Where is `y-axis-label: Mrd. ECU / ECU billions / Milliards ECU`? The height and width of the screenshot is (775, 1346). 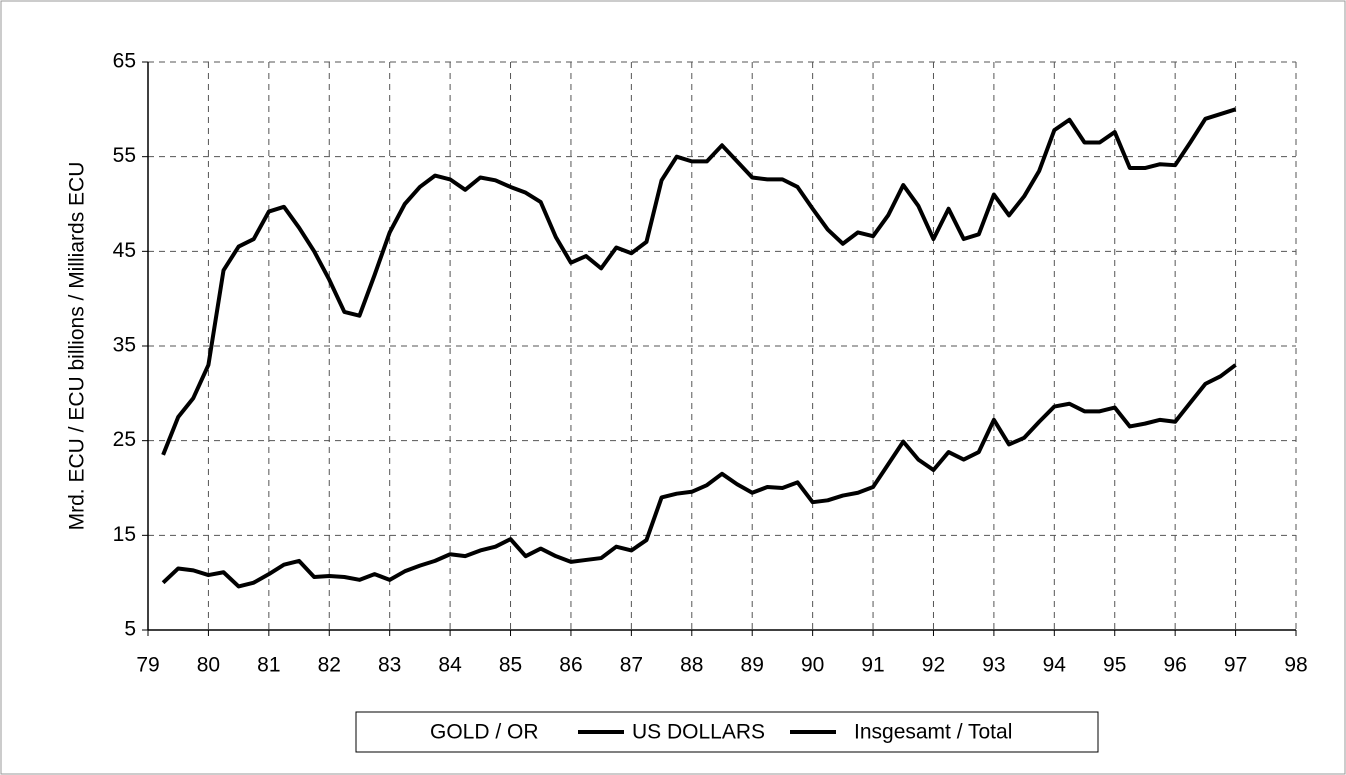
y-axis-label: Mrd. ECU / ECU billions / Milliards ECU is located at coordinates (77, 346).